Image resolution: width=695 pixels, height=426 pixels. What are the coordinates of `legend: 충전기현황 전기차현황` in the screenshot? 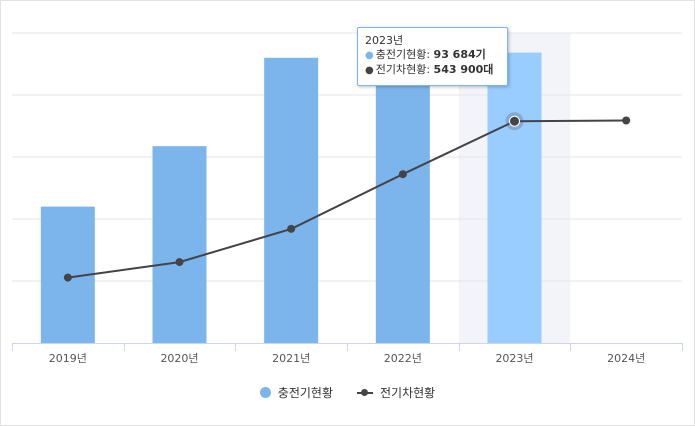 It's located at (347, 392).